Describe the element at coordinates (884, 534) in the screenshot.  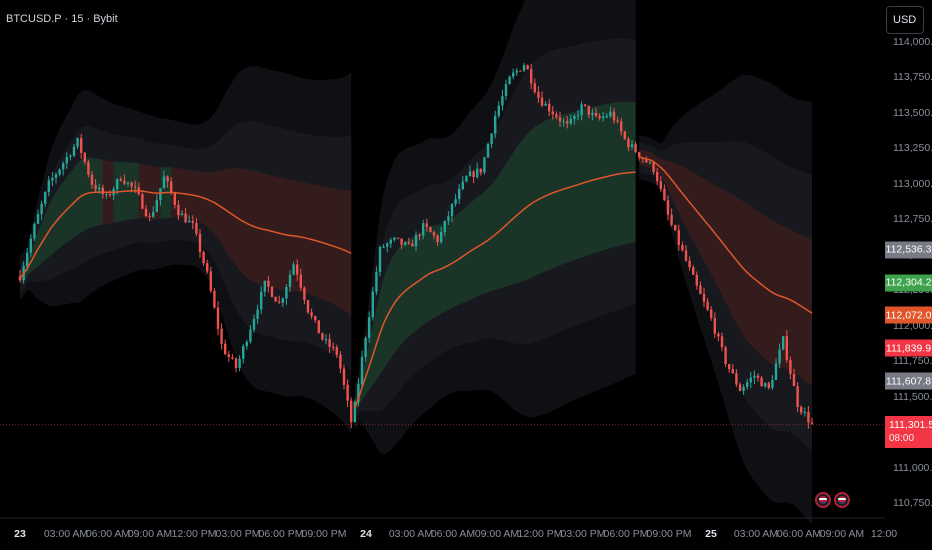
I see `time-tick: 12:00` at that location.